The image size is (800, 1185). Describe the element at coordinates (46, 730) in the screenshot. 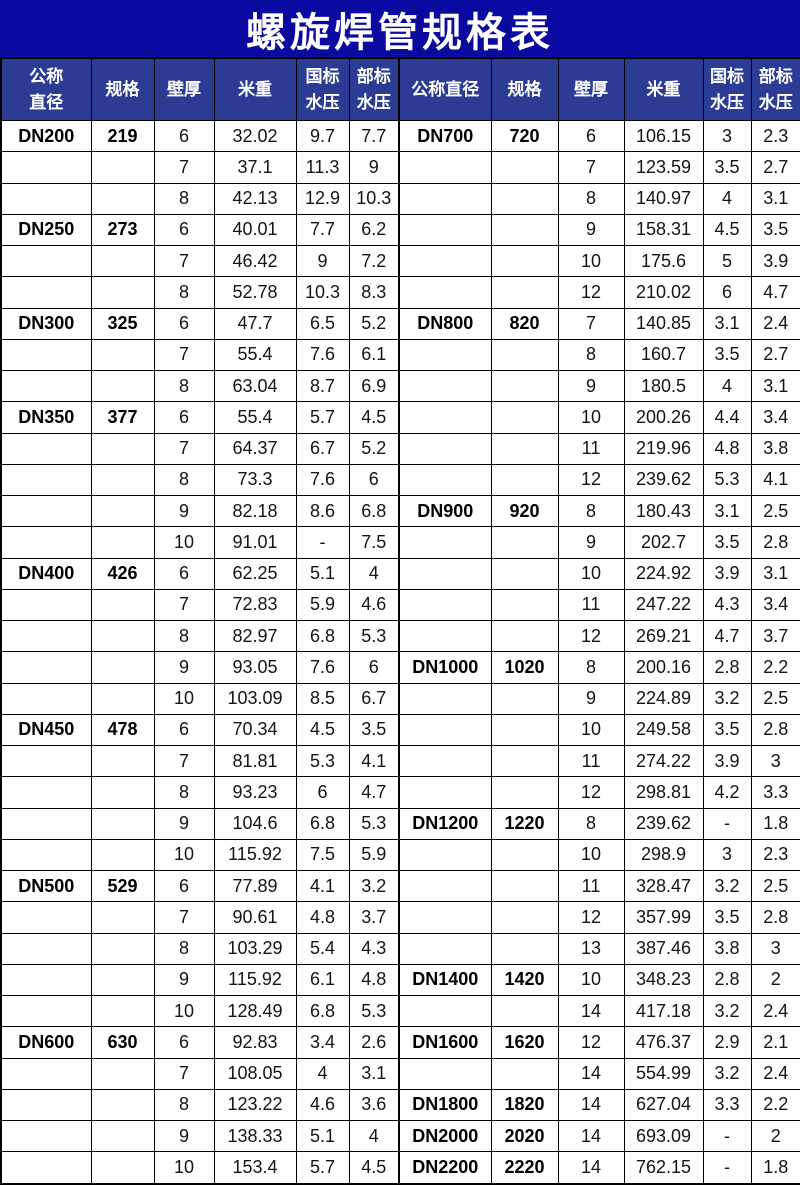

I see `table-cell: DN450` at that location.